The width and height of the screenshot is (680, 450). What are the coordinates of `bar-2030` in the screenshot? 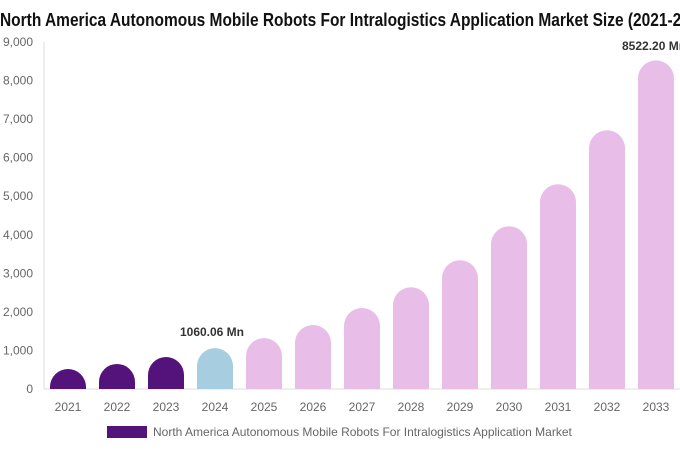 It's located at (509, 307).